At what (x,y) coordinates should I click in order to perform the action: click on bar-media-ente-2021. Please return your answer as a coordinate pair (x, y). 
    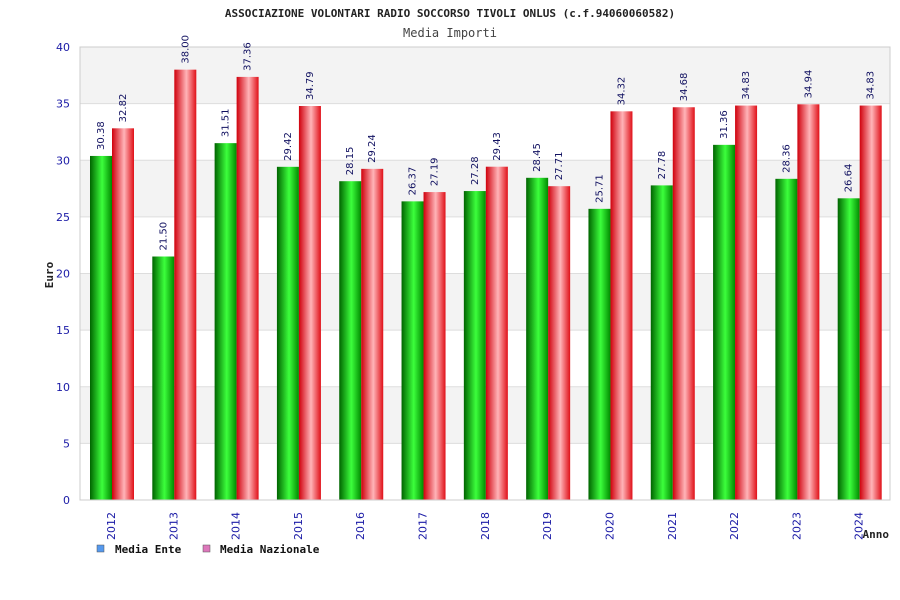
    Looking at the image, I should click on (661, 343).